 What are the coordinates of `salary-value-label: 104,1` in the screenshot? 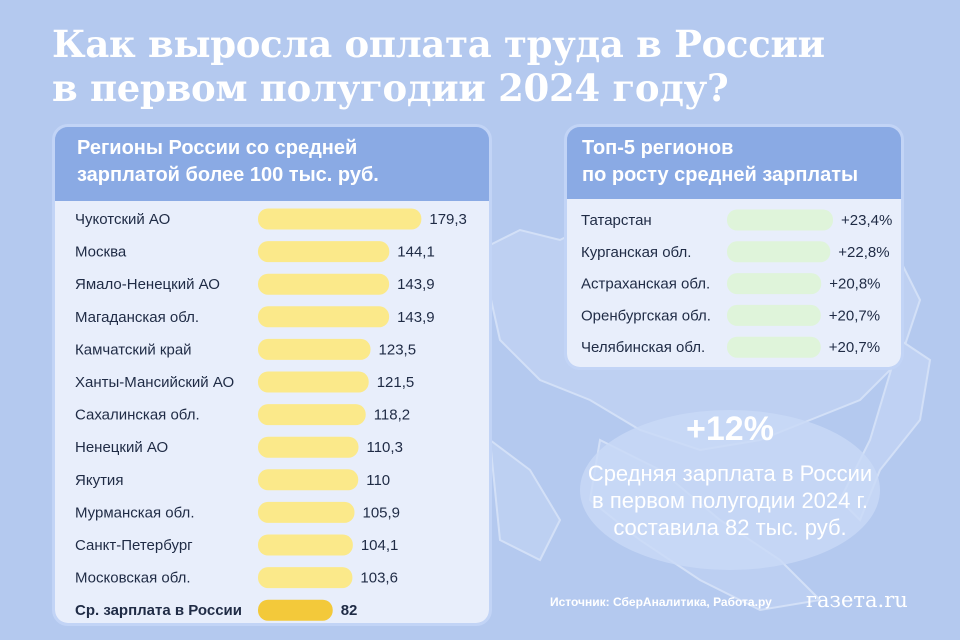 It's located at (380, 545).